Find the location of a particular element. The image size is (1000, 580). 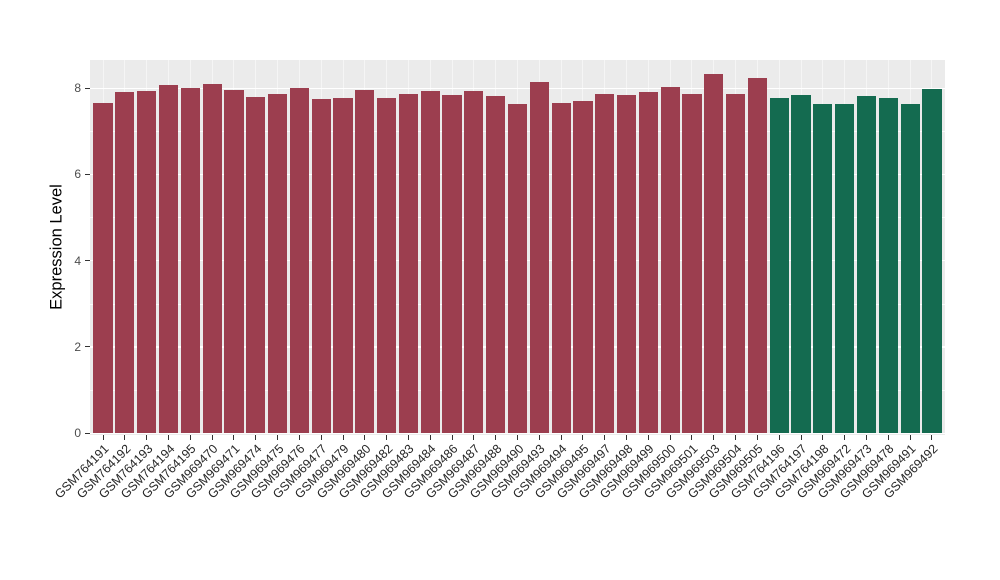

bar-GSM764197 is located at coordinates (801, 263).